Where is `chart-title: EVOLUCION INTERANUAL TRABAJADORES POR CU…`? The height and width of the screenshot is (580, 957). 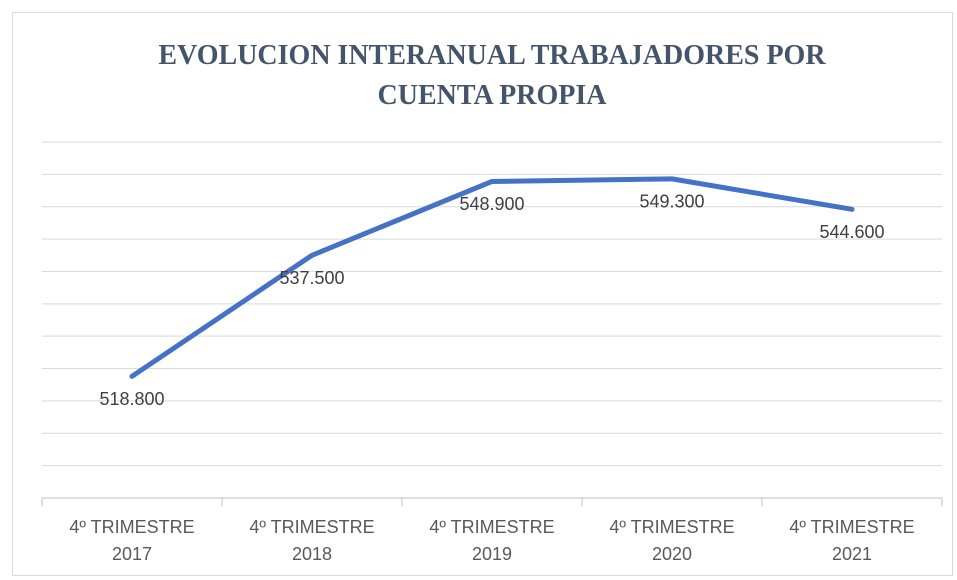 chart-title: EVOLUCION INTERANUAL TRABAJADORES POR CU… is located at coordinates (492, 75).